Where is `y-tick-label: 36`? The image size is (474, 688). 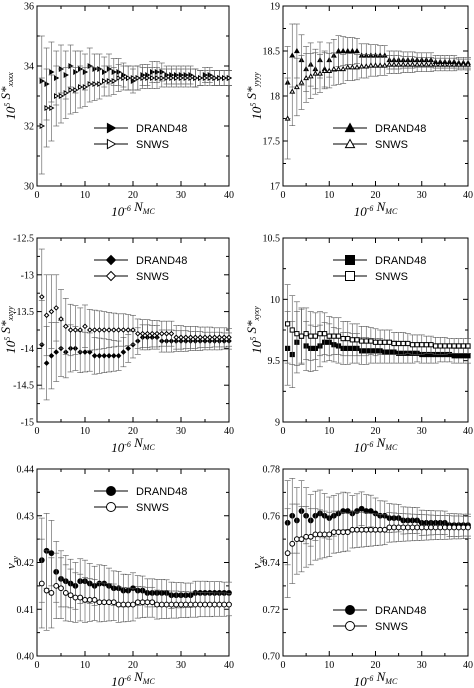
y-tick-label: 36 is located at coordinates (29, 7).